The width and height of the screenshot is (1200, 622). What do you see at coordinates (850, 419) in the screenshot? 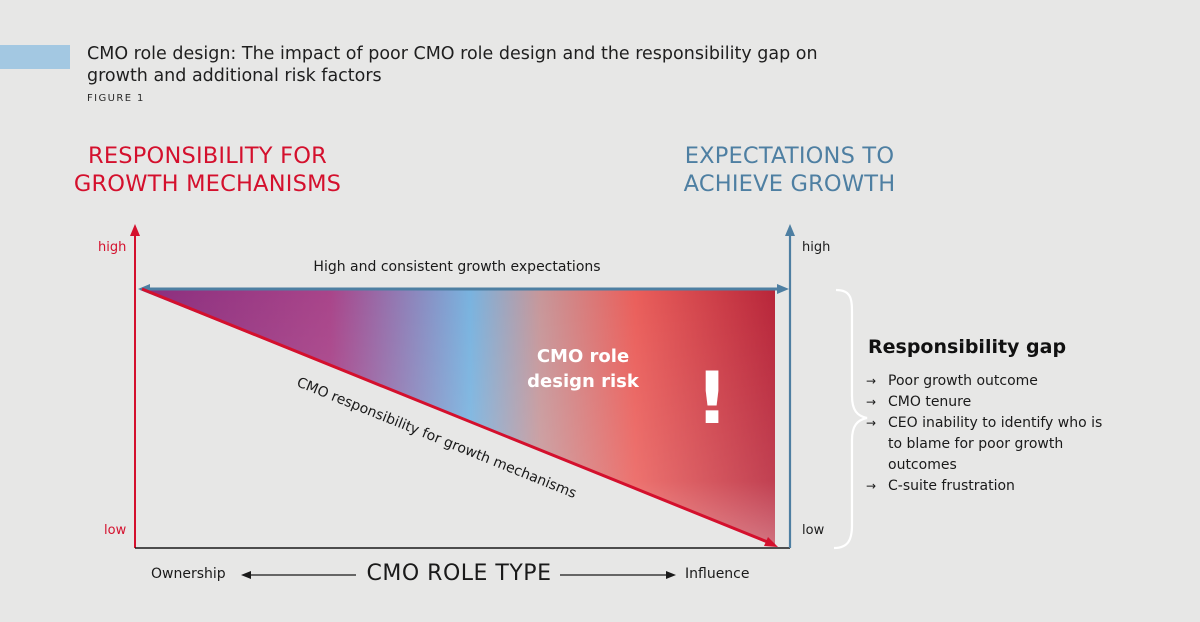
I see `responsibility-gap-brace` at bounding box center [850, 419].